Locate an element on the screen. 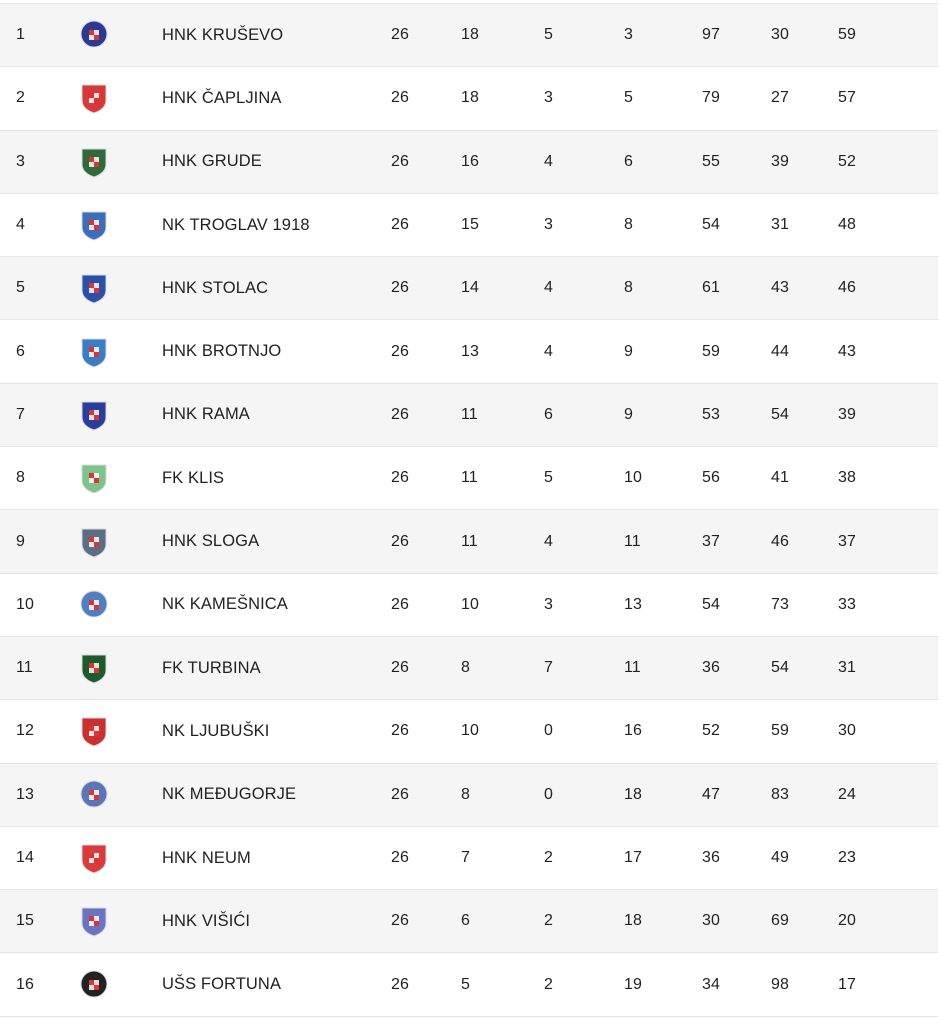  table-row: 13 NK MEĐUGORJE 26 8 0 18 47 83 24 is located at coordinates (469, 795).